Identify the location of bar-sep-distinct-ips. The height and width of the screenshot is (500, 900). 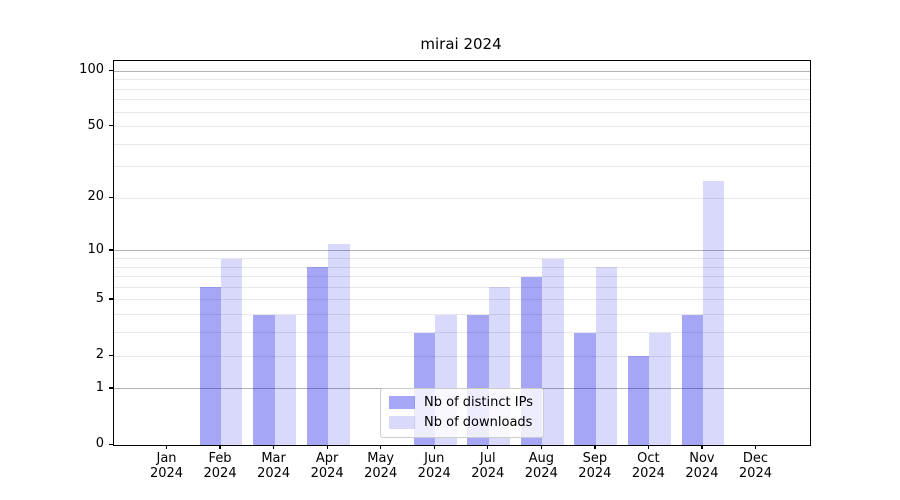
(585, 388).